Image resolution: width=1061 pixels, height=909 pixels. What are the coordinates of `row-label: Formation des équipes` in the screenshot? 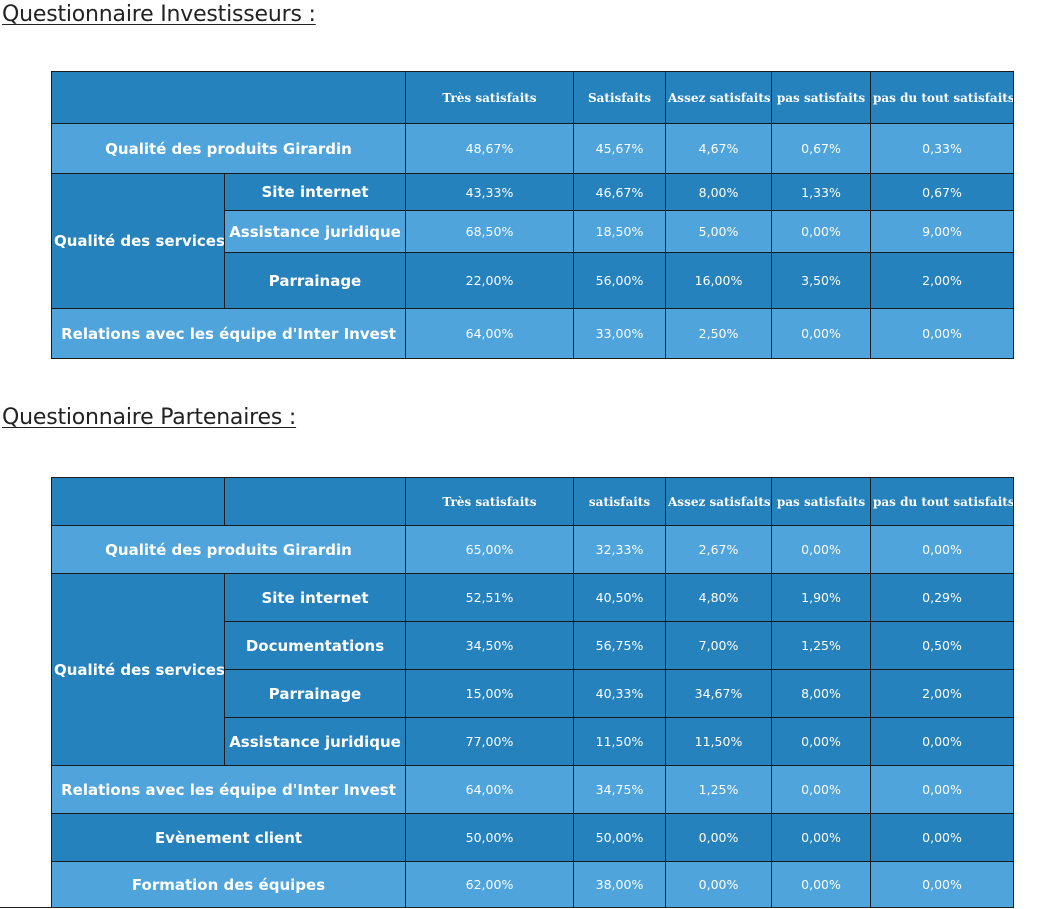 It's located at (228, 884).